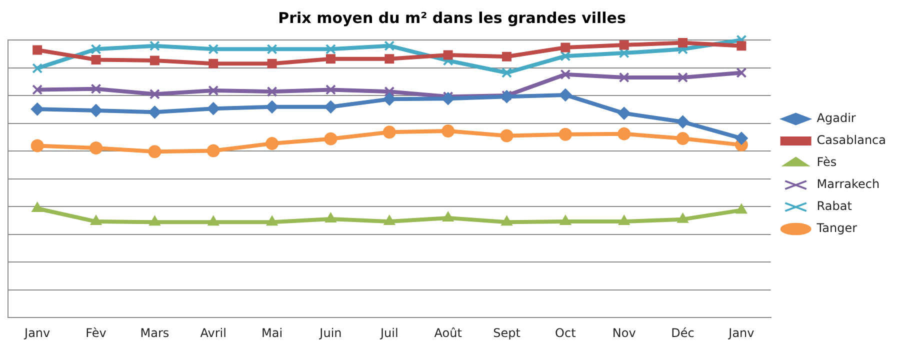 The height and width of the screenshot is (348, 900). I want to click on legend-label: Marrakech, so click(848, 184).